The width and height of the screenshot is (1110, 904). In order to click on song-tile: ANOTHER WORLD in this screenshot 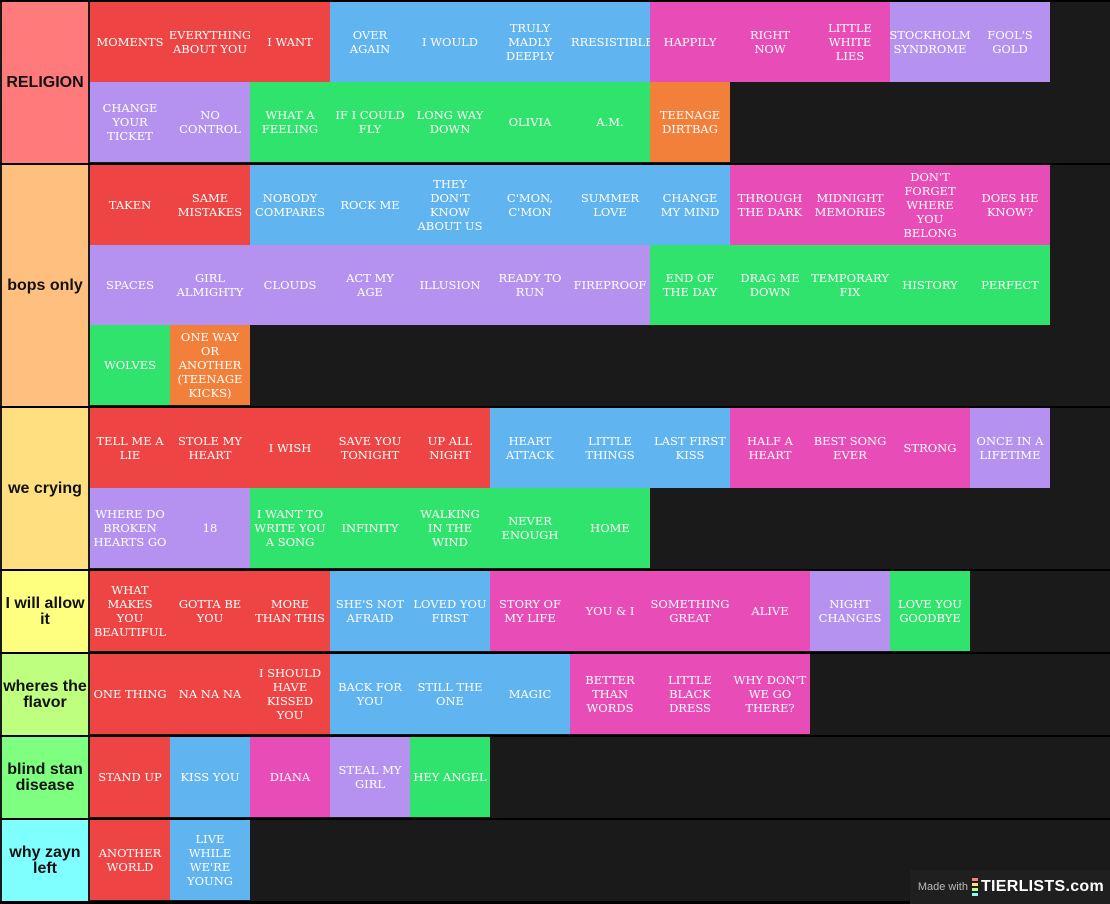, I will do `click(130, 860)`.